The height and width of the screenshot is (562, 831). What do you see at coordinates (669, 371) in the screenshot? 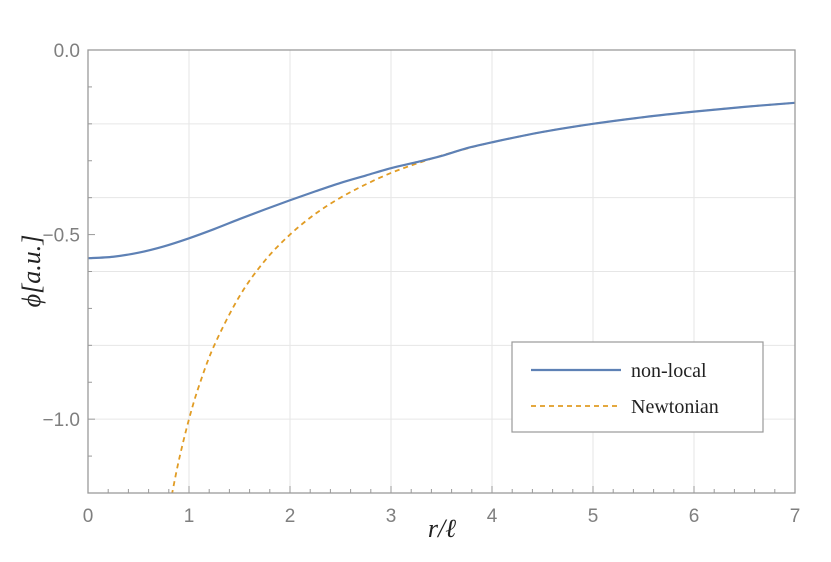
I see `legend-label-non-local: non-local` at bounding box center [669, 371].